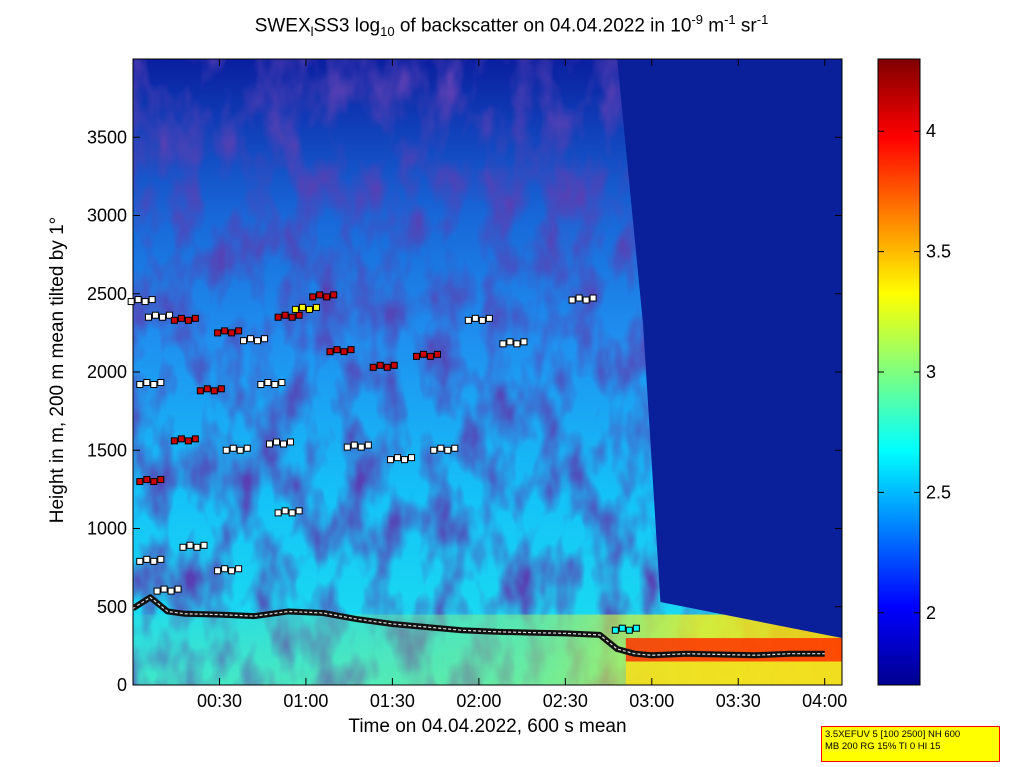 The image size is (1023, 767). What do you see at coordinates (893, 734) in the screenshot?
I see `info-line-1: 3.5XEFUV 5 [100 2500] NH 600` at bounding box center [893, 734].